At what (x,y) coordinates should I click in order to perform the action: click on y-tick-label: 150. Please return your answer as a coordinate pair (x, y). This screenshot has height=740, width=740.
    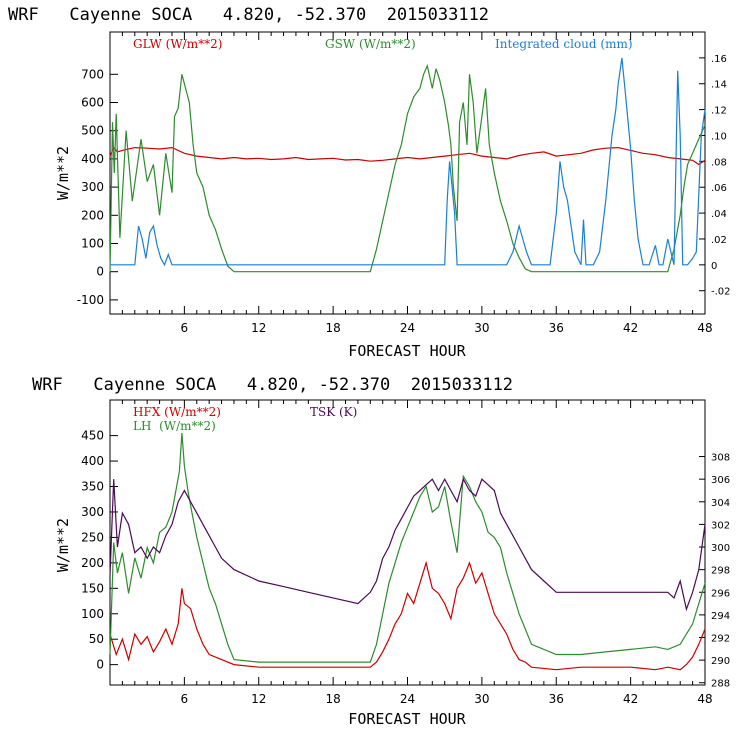
    Looking at the image, I should click on (92, 588).